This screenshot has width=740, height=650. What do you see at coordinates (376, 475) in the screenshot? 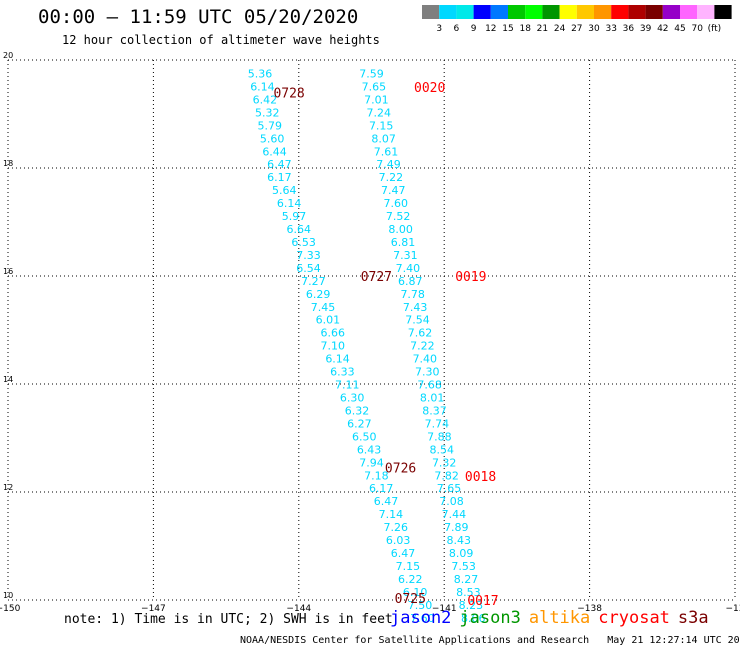
I see `wave-height-value: 7.18` at bounding box center [376, 475].